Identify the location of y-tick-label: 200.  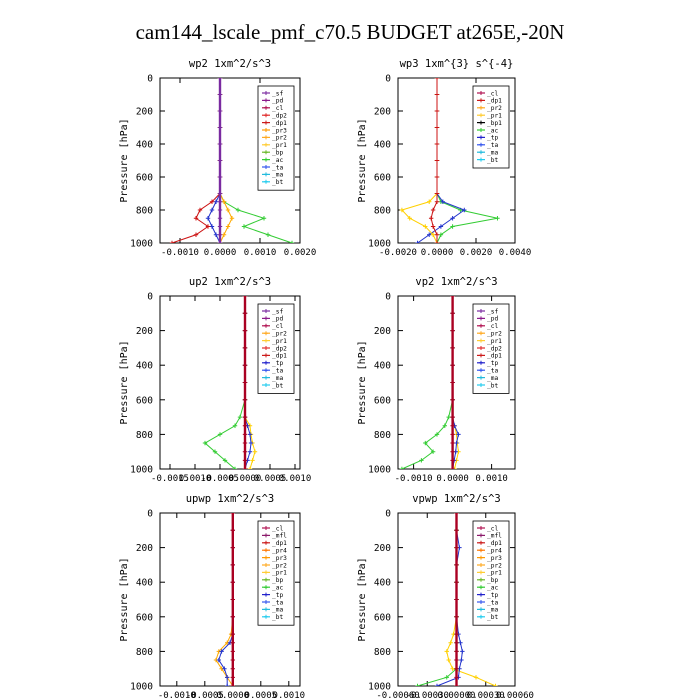
(144, 112).